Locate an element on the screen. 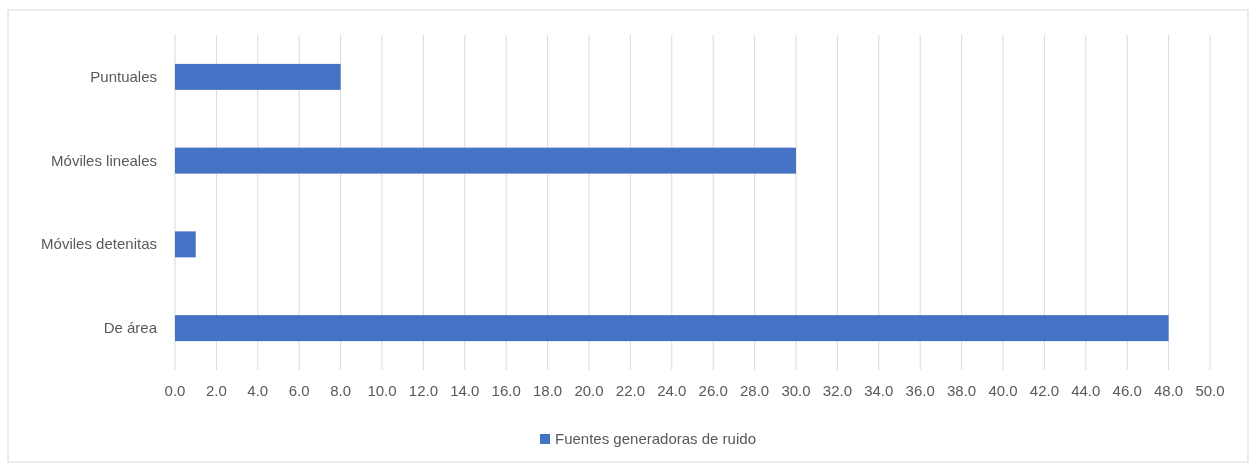 This screenshot has height=464, width=1256. x-tick-label: 46.0 is located at coordinates (1127, 390).